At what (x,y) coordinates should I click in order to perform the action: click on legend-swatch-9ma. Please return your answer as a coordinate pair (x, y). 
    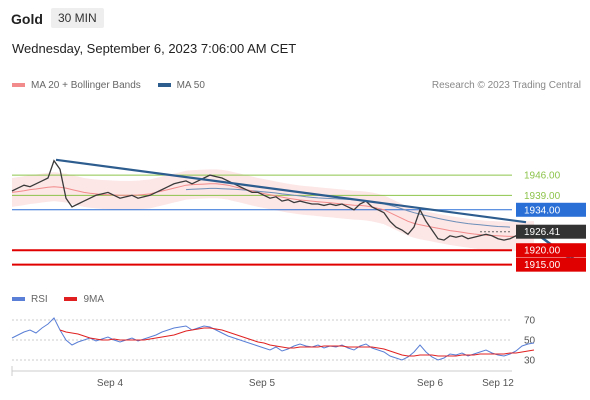
    Looking at the image, I should click on (71, 299).